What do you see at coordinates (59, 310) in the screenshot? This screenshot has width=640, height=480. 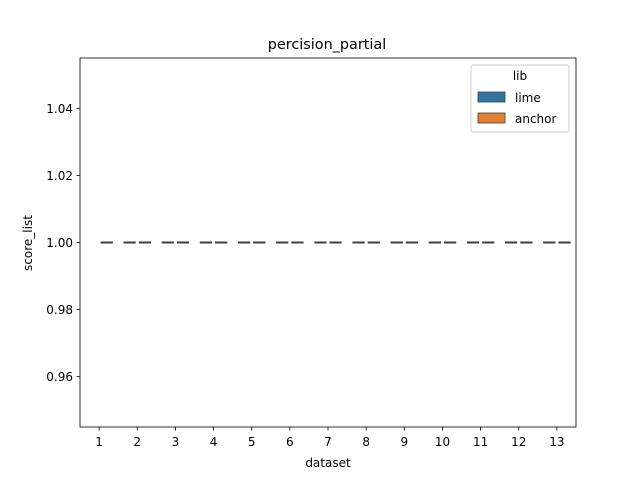 I see `y-tick-label: 0.98` at bounding box center [59, 310].